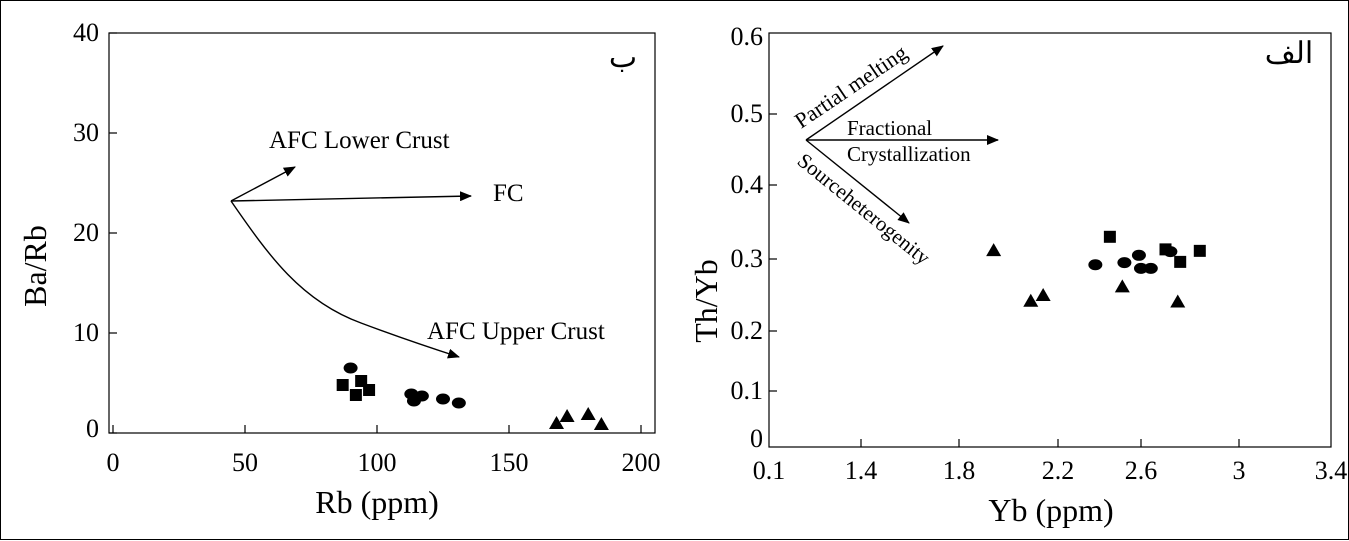 The image size is (1349, 541). What do you see at coordinates (874, 93) in the screenshot?
I see `partial-melting-arrow` at bounding box center [874, 93].